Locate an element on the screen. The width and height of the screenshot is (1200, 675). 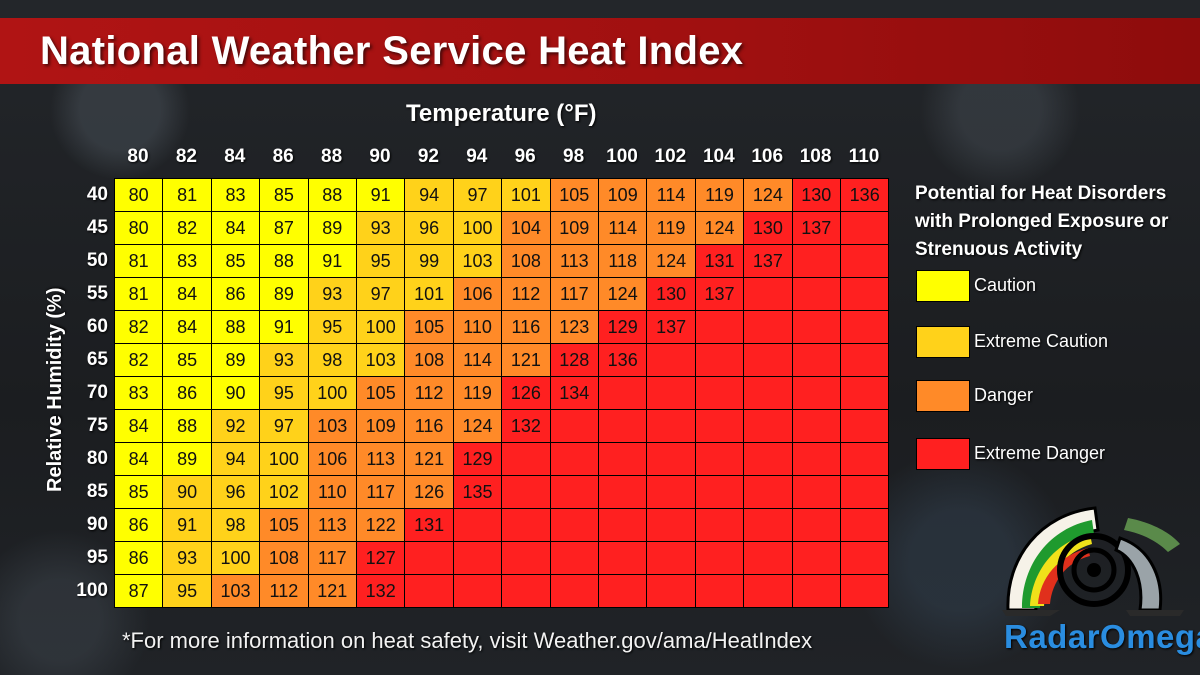
heat-cell: 118 is located at coordinates (623, 261).